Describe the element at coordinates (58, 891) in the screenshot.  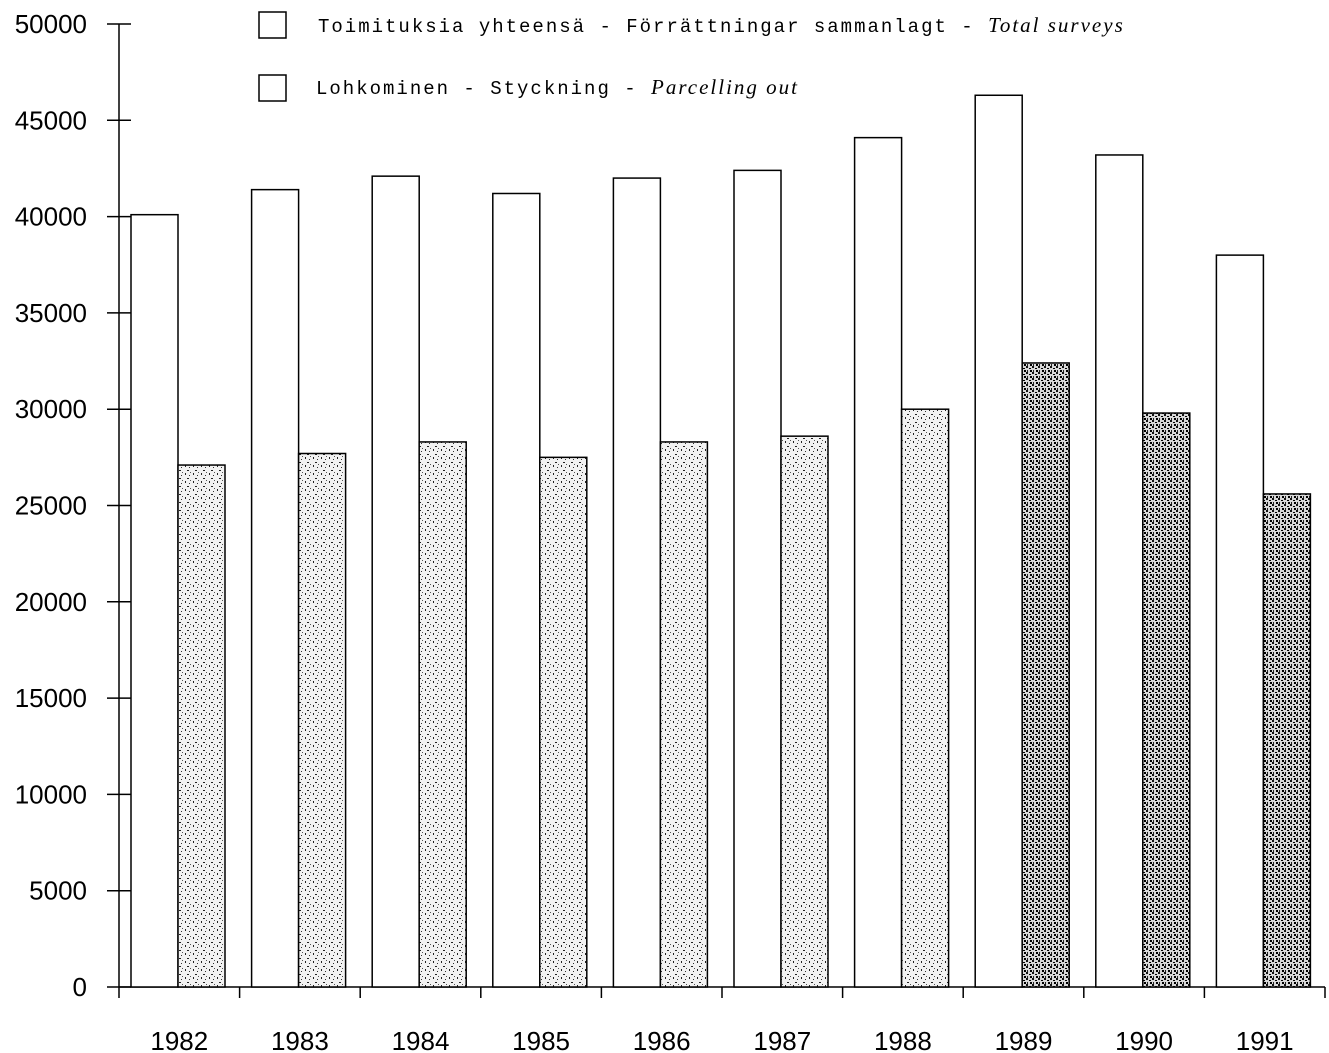
I see `y-tick-label: 5000` at that location.